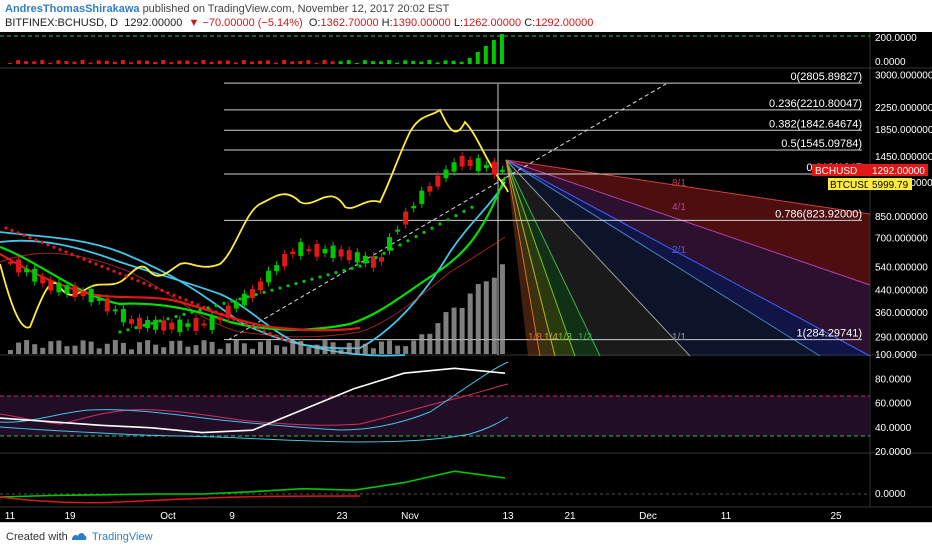  What do you see at coordinates (180, 499) in the screenshot?
I see `macd-signal-line` at bounding box center [180, 499].